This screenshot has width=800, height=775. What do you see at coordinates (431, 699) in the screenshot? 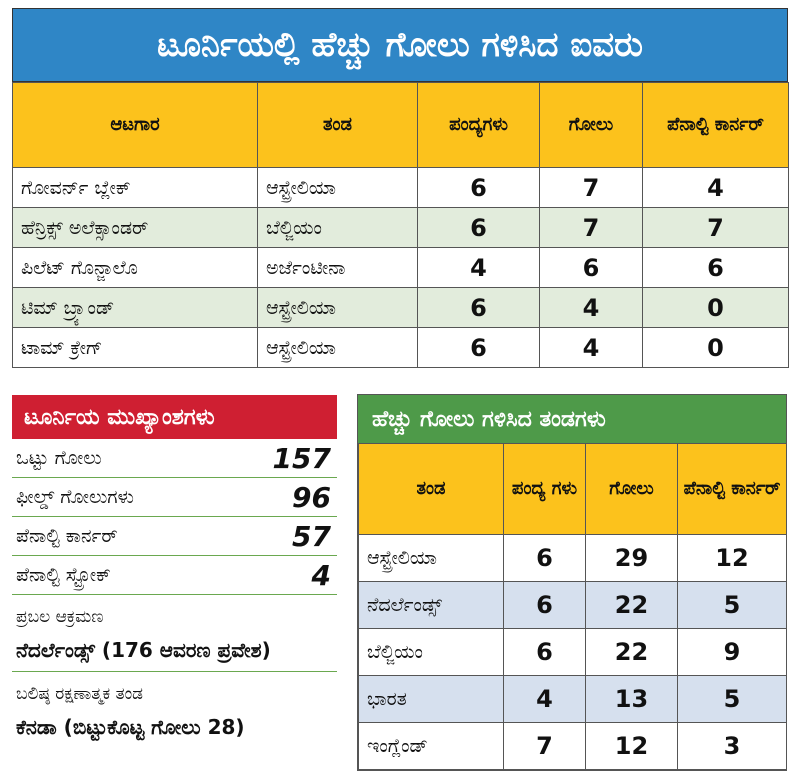
I see `team-name: ಭಾರತ` at bounding box center [431, 699].